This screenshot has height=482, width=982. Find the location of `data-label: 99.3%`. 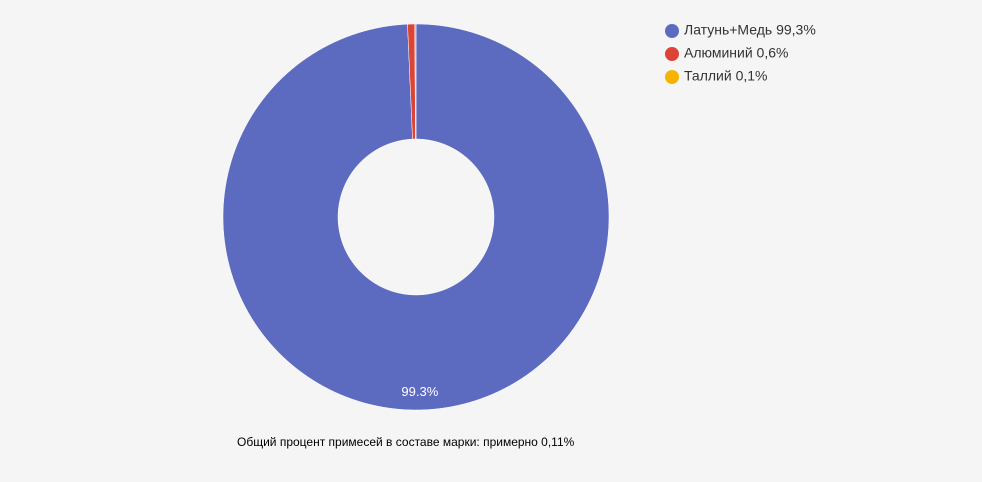

data-label: 99.3% is located at coordinates (419, 391).